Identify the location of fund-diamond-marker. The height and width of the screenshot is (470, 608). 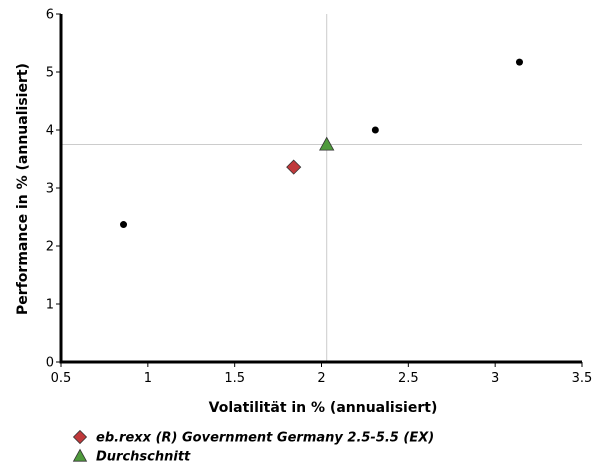
(294, 167).